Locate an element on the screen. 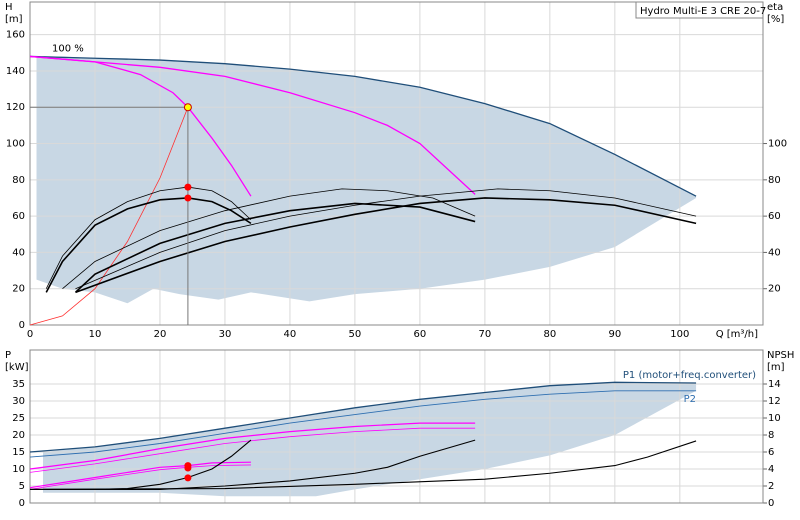  y2-axis-label: [%] is located at coordinates (775, 19).